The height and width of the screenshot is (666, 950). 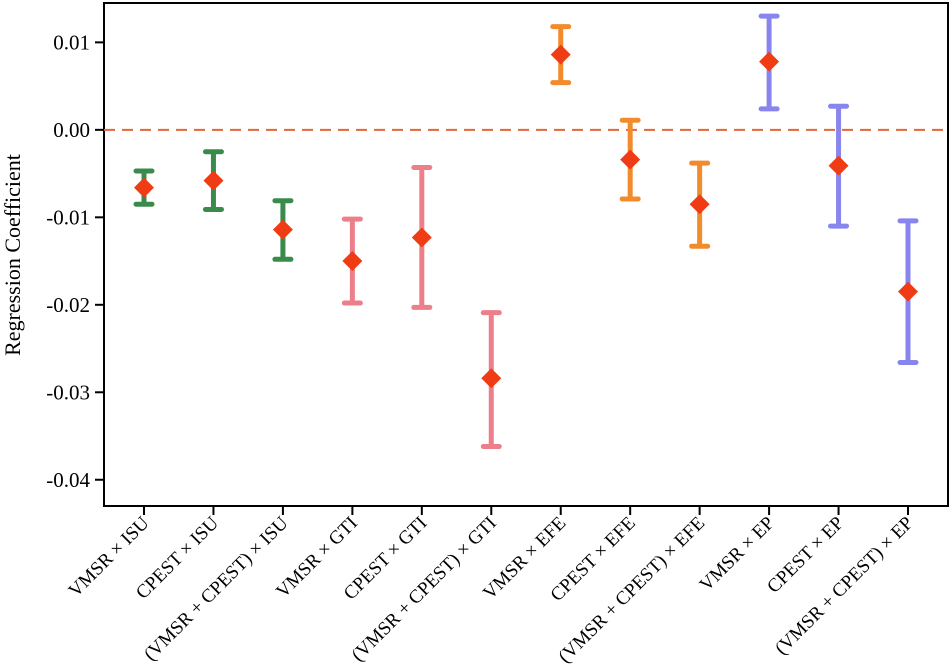 What do you see at coordinates (424, 589) in the screenshot?
I see `x-category-label: (VMSR + CPEST) × GTI` at bounding box center [424, 589].